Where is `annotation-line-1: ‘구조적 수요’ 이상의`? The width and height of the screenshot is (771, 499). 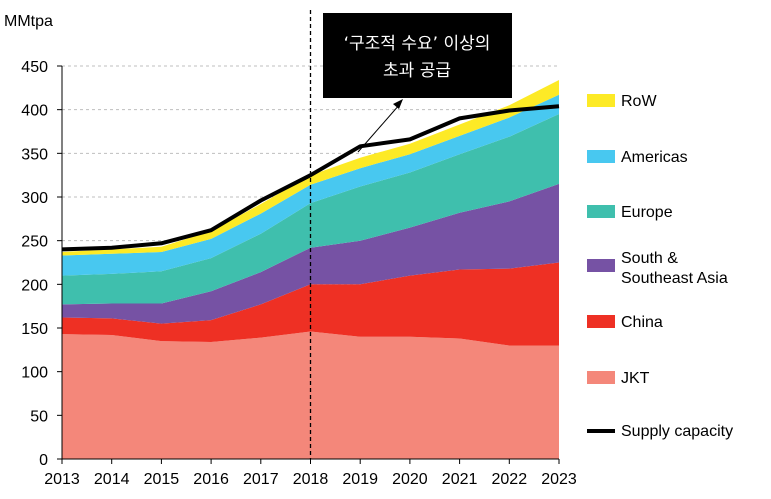
annotation-line-1: ‘구조적 수요’ 이상의 is located at coordinates (417, 44).